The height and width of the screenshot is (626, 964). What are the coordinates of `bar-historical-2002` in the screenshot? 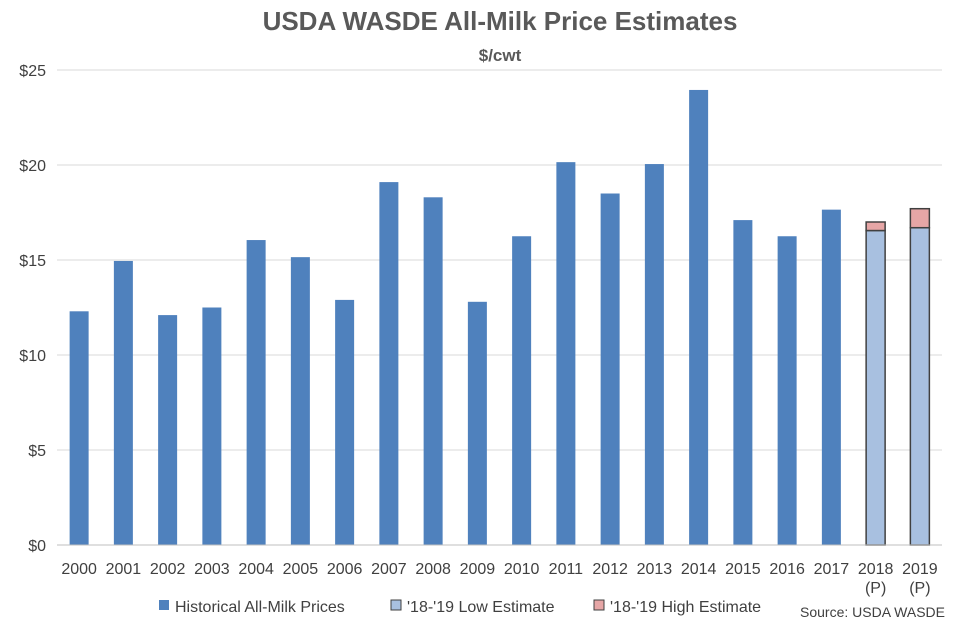 It's located at (168, 430).